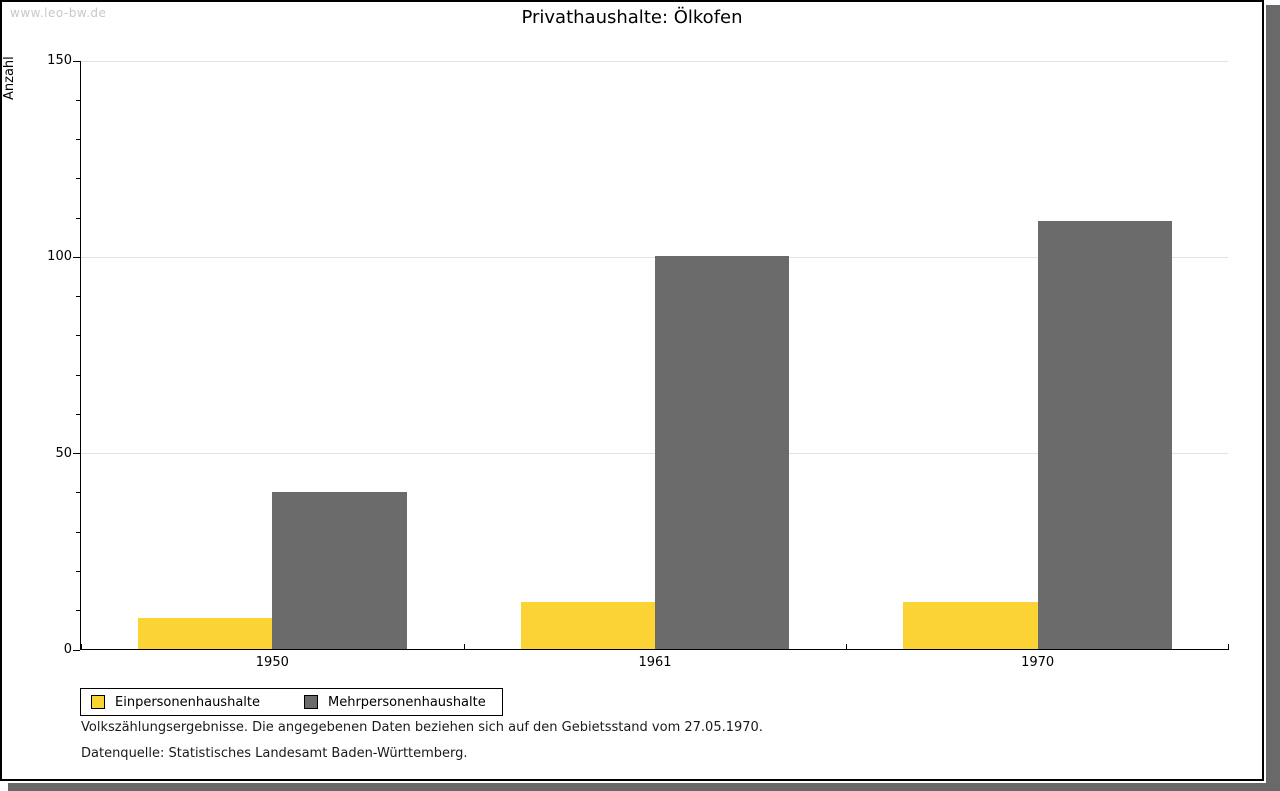 This screenshot has width=1280, height=791. What do you see at coordinates (63, 453) in the screenshot?
I see `y-tick-label-50: 50` at bounding box center [63, 453].